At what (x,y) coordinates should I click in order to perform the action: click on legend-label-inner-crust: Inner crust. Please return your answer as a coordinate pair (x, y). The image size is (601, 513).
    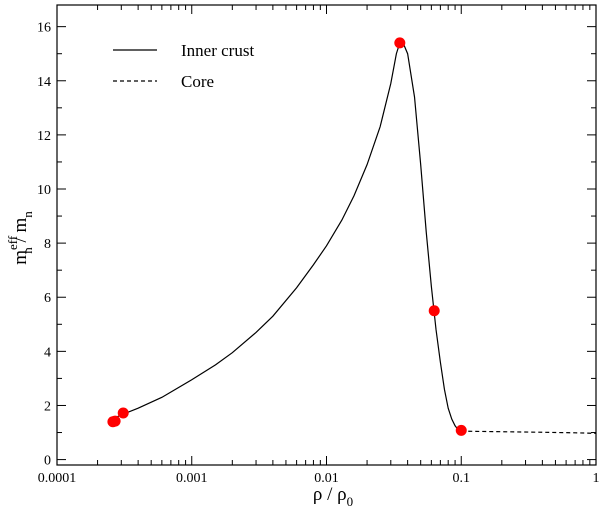
    Looking at the image, I should click on (217, 50).